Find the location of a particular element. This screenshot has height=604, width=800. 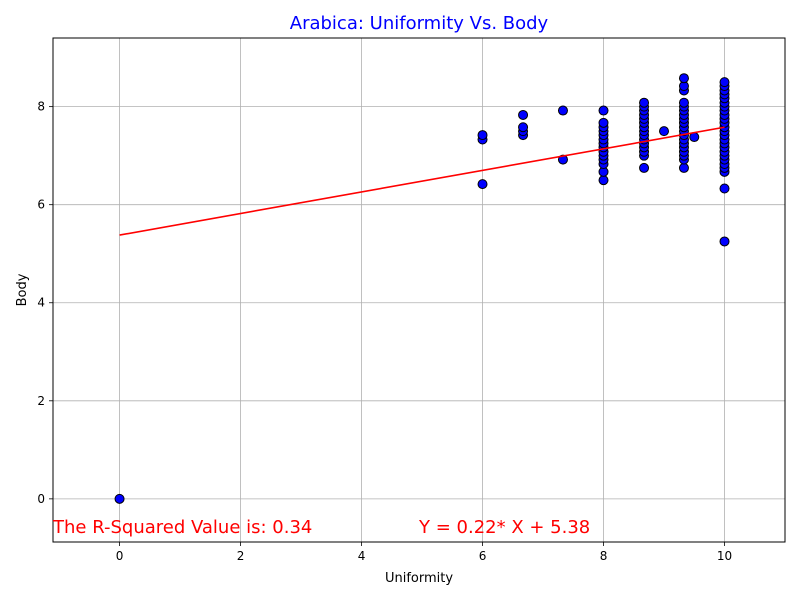

regression-line is located at coordinates (422, 181).